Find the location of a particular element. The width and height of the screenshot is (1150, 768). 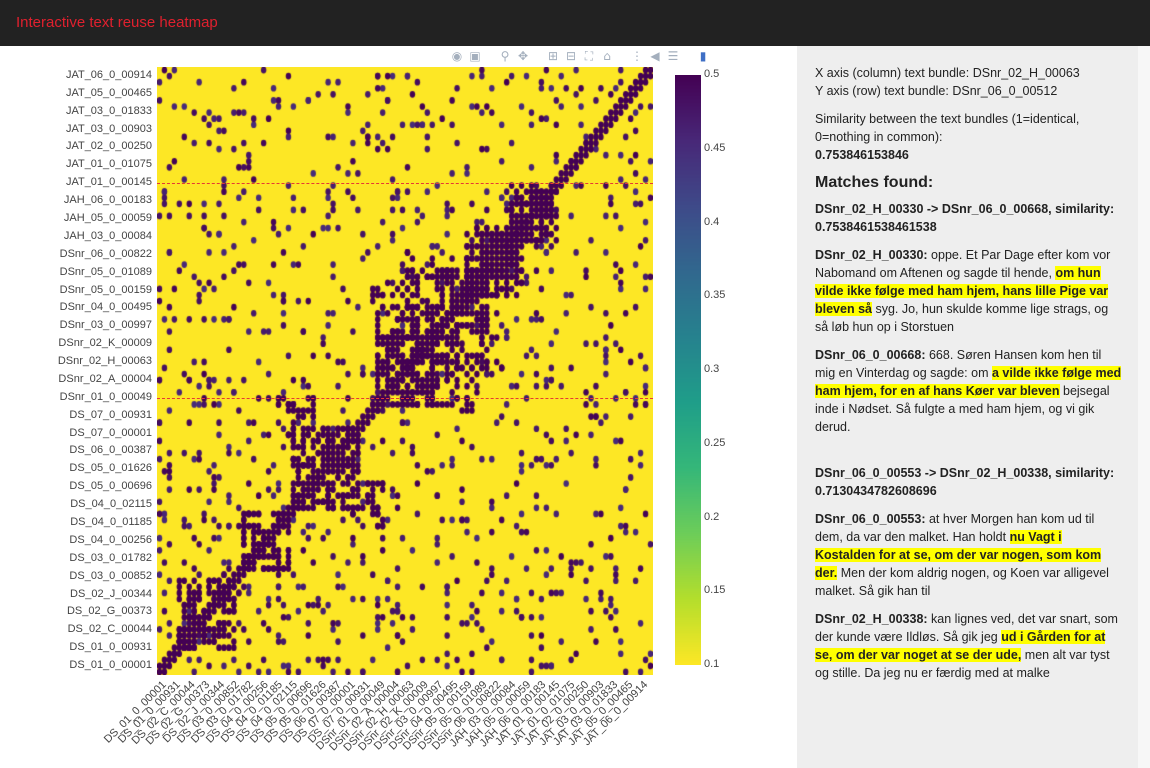

y-tick-label: JAT_01_0_01075 is located at coordinates (108, 164).